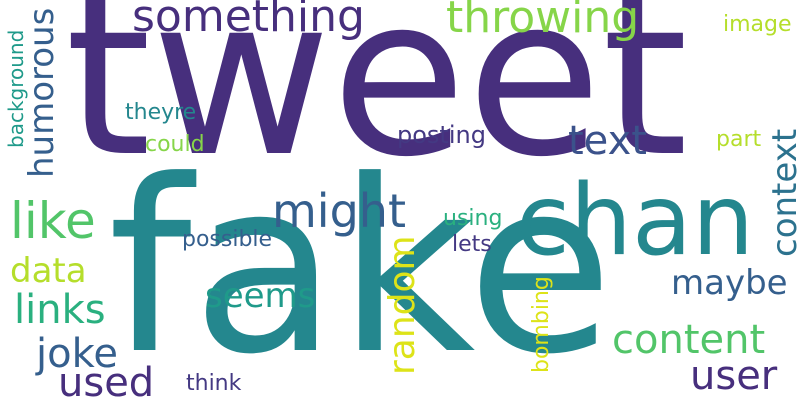 The height and width of the screenshot is (400, 800). I want to click on word-theyre: theyre, so click(161, 112).